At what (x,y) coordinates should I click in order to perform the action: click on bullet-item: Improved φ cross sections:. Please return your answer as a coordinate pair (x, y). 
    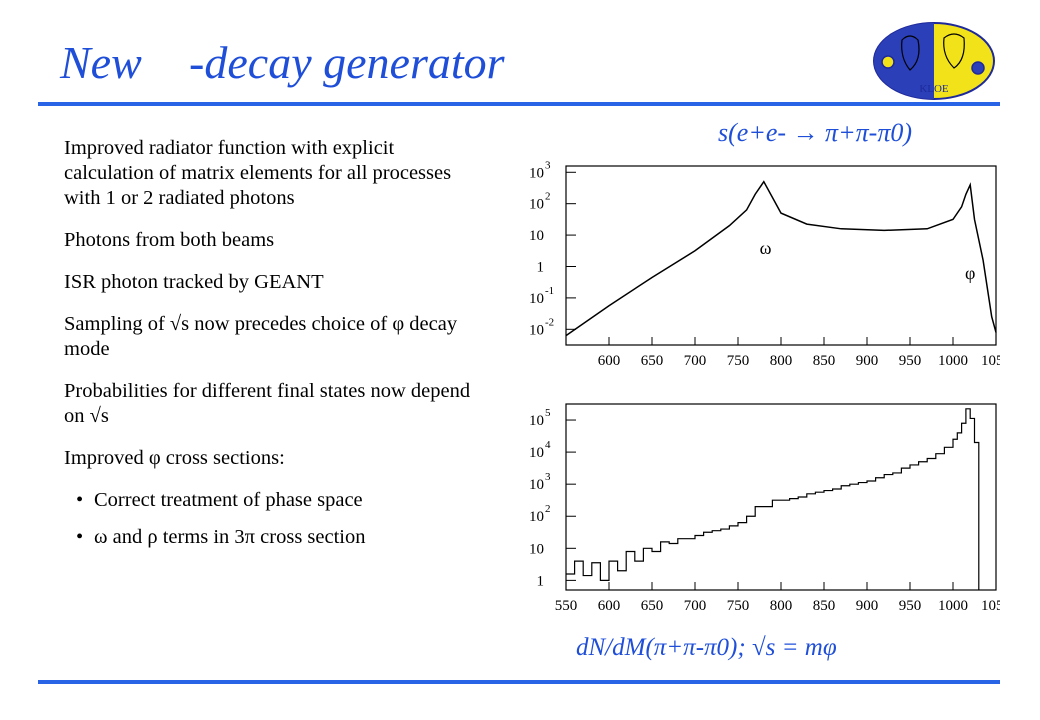
    Looking at the image, I should click on (174, 458).